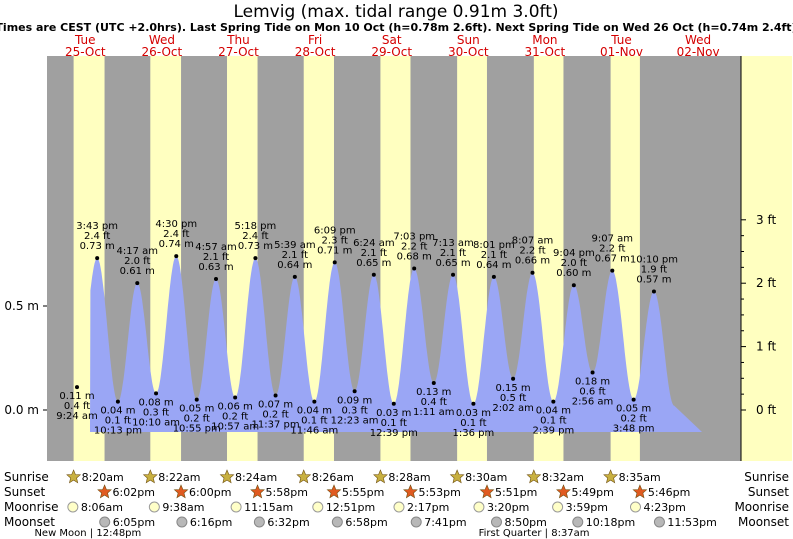 The image size is (793, 539). What do you see at coordinates (574, 253) in the screenshot?
I see `high-tide-label: 9:04 pm` at bounding box center [574, 253].